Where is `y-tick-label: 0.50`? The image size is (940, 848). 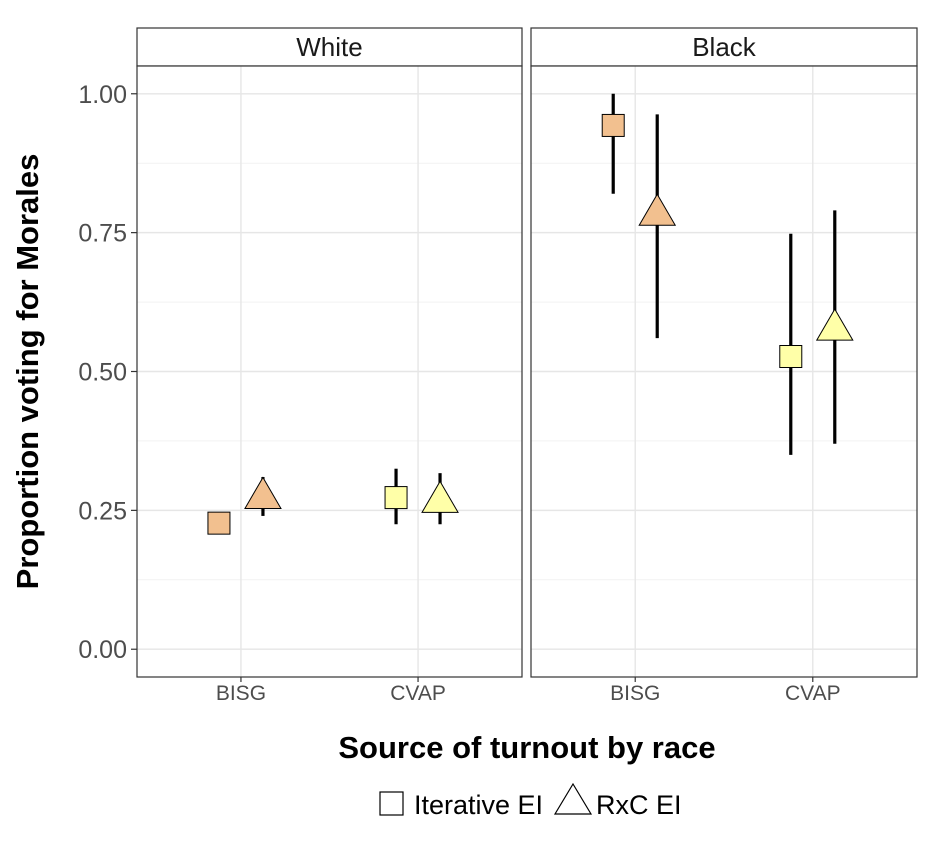 y-tick-label: 0.50 is located at coordinates (102, 373).